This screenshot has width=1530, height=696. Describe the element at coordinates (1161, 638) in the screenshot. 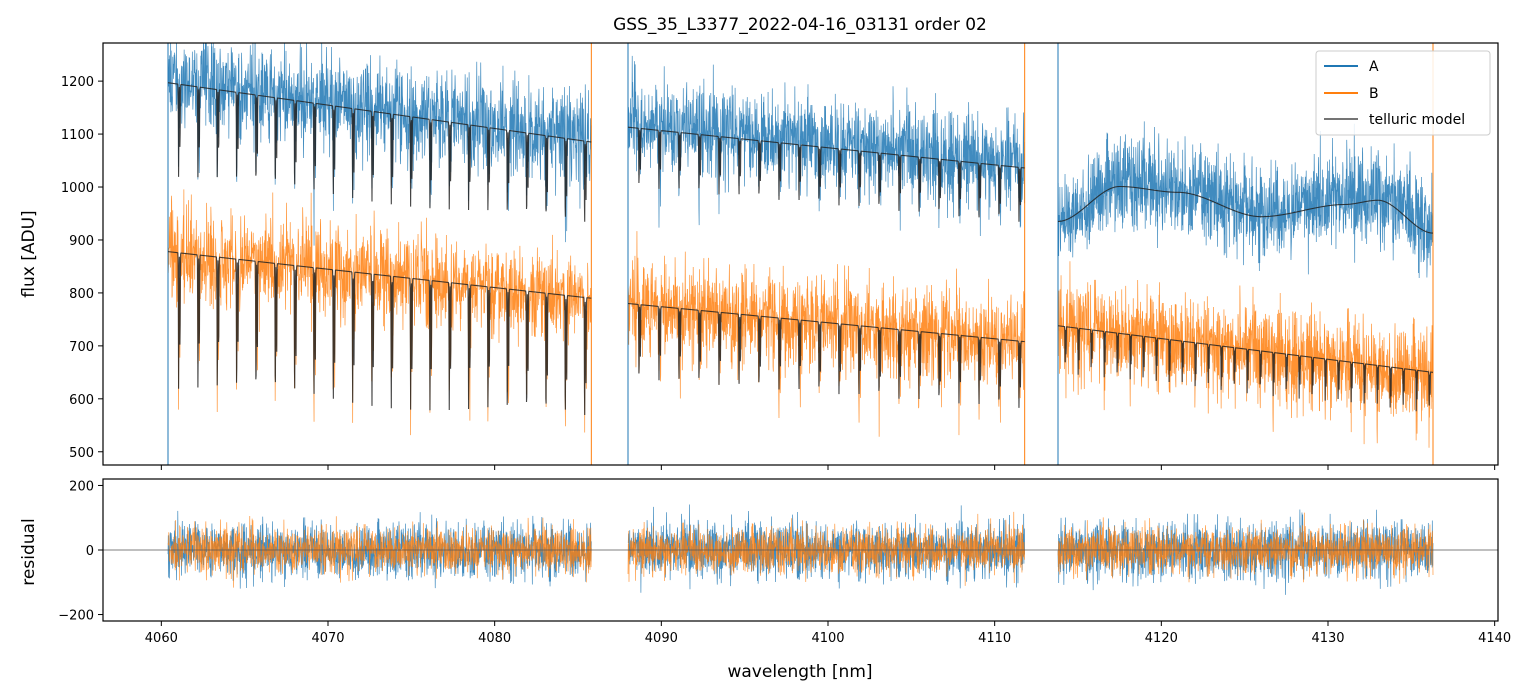

I see `x-tick-label: 4120` at that location.